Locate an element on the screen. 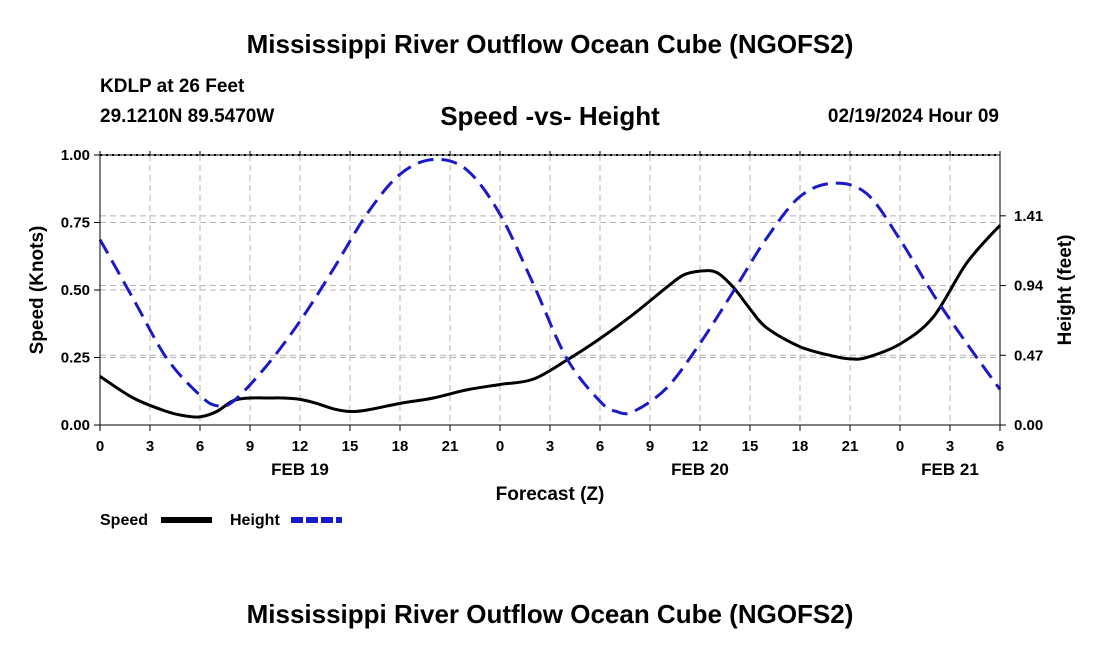 The image size is (1100, 650). y2-tick-label: 0.94 is located at coordinates (1029, 286).